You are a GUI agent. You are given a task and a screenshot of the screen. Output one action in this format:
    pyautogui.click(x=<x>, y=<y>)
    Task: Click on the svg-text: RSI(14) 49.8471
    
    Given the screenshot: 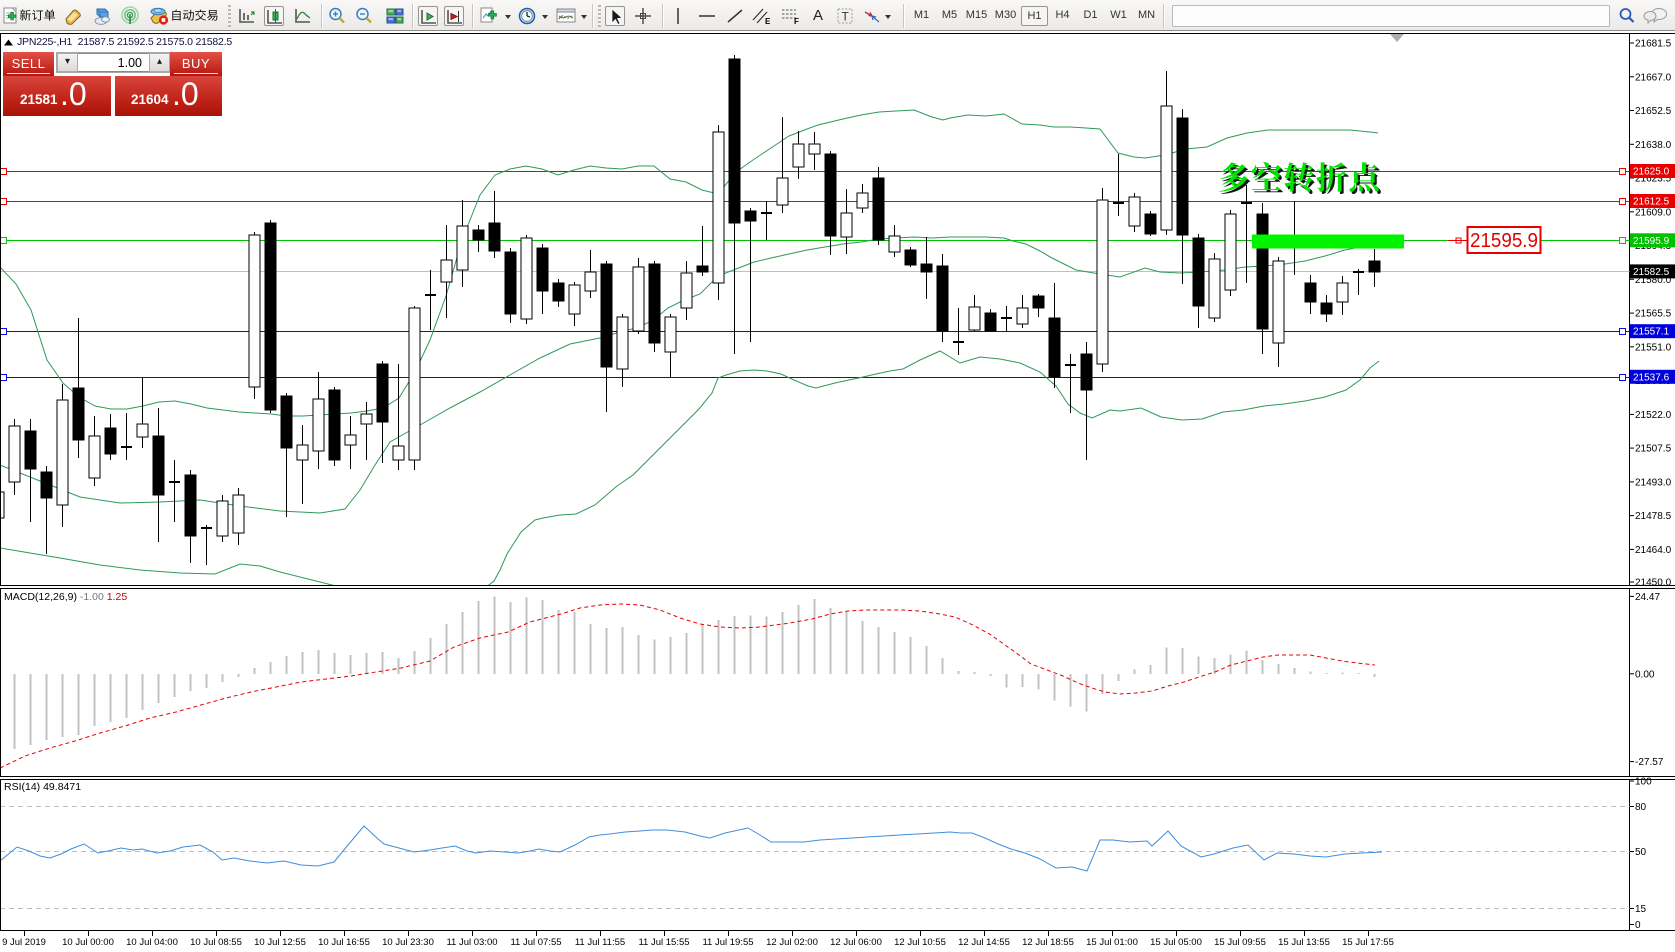 What is the action you would take?
    pyautogui.click(x=42, y=787)
    